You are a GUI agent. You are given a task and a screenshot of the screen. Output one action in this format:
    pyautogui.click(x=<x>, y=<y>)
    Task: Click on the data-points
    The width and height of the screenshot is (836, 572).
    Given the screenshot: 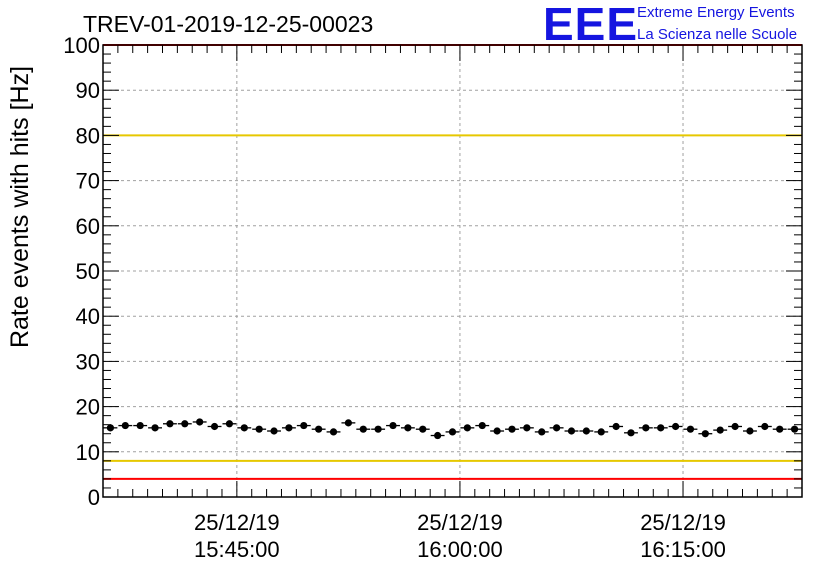 What is the action you would take?
    pyautogui.click(x=452, y=429)
    